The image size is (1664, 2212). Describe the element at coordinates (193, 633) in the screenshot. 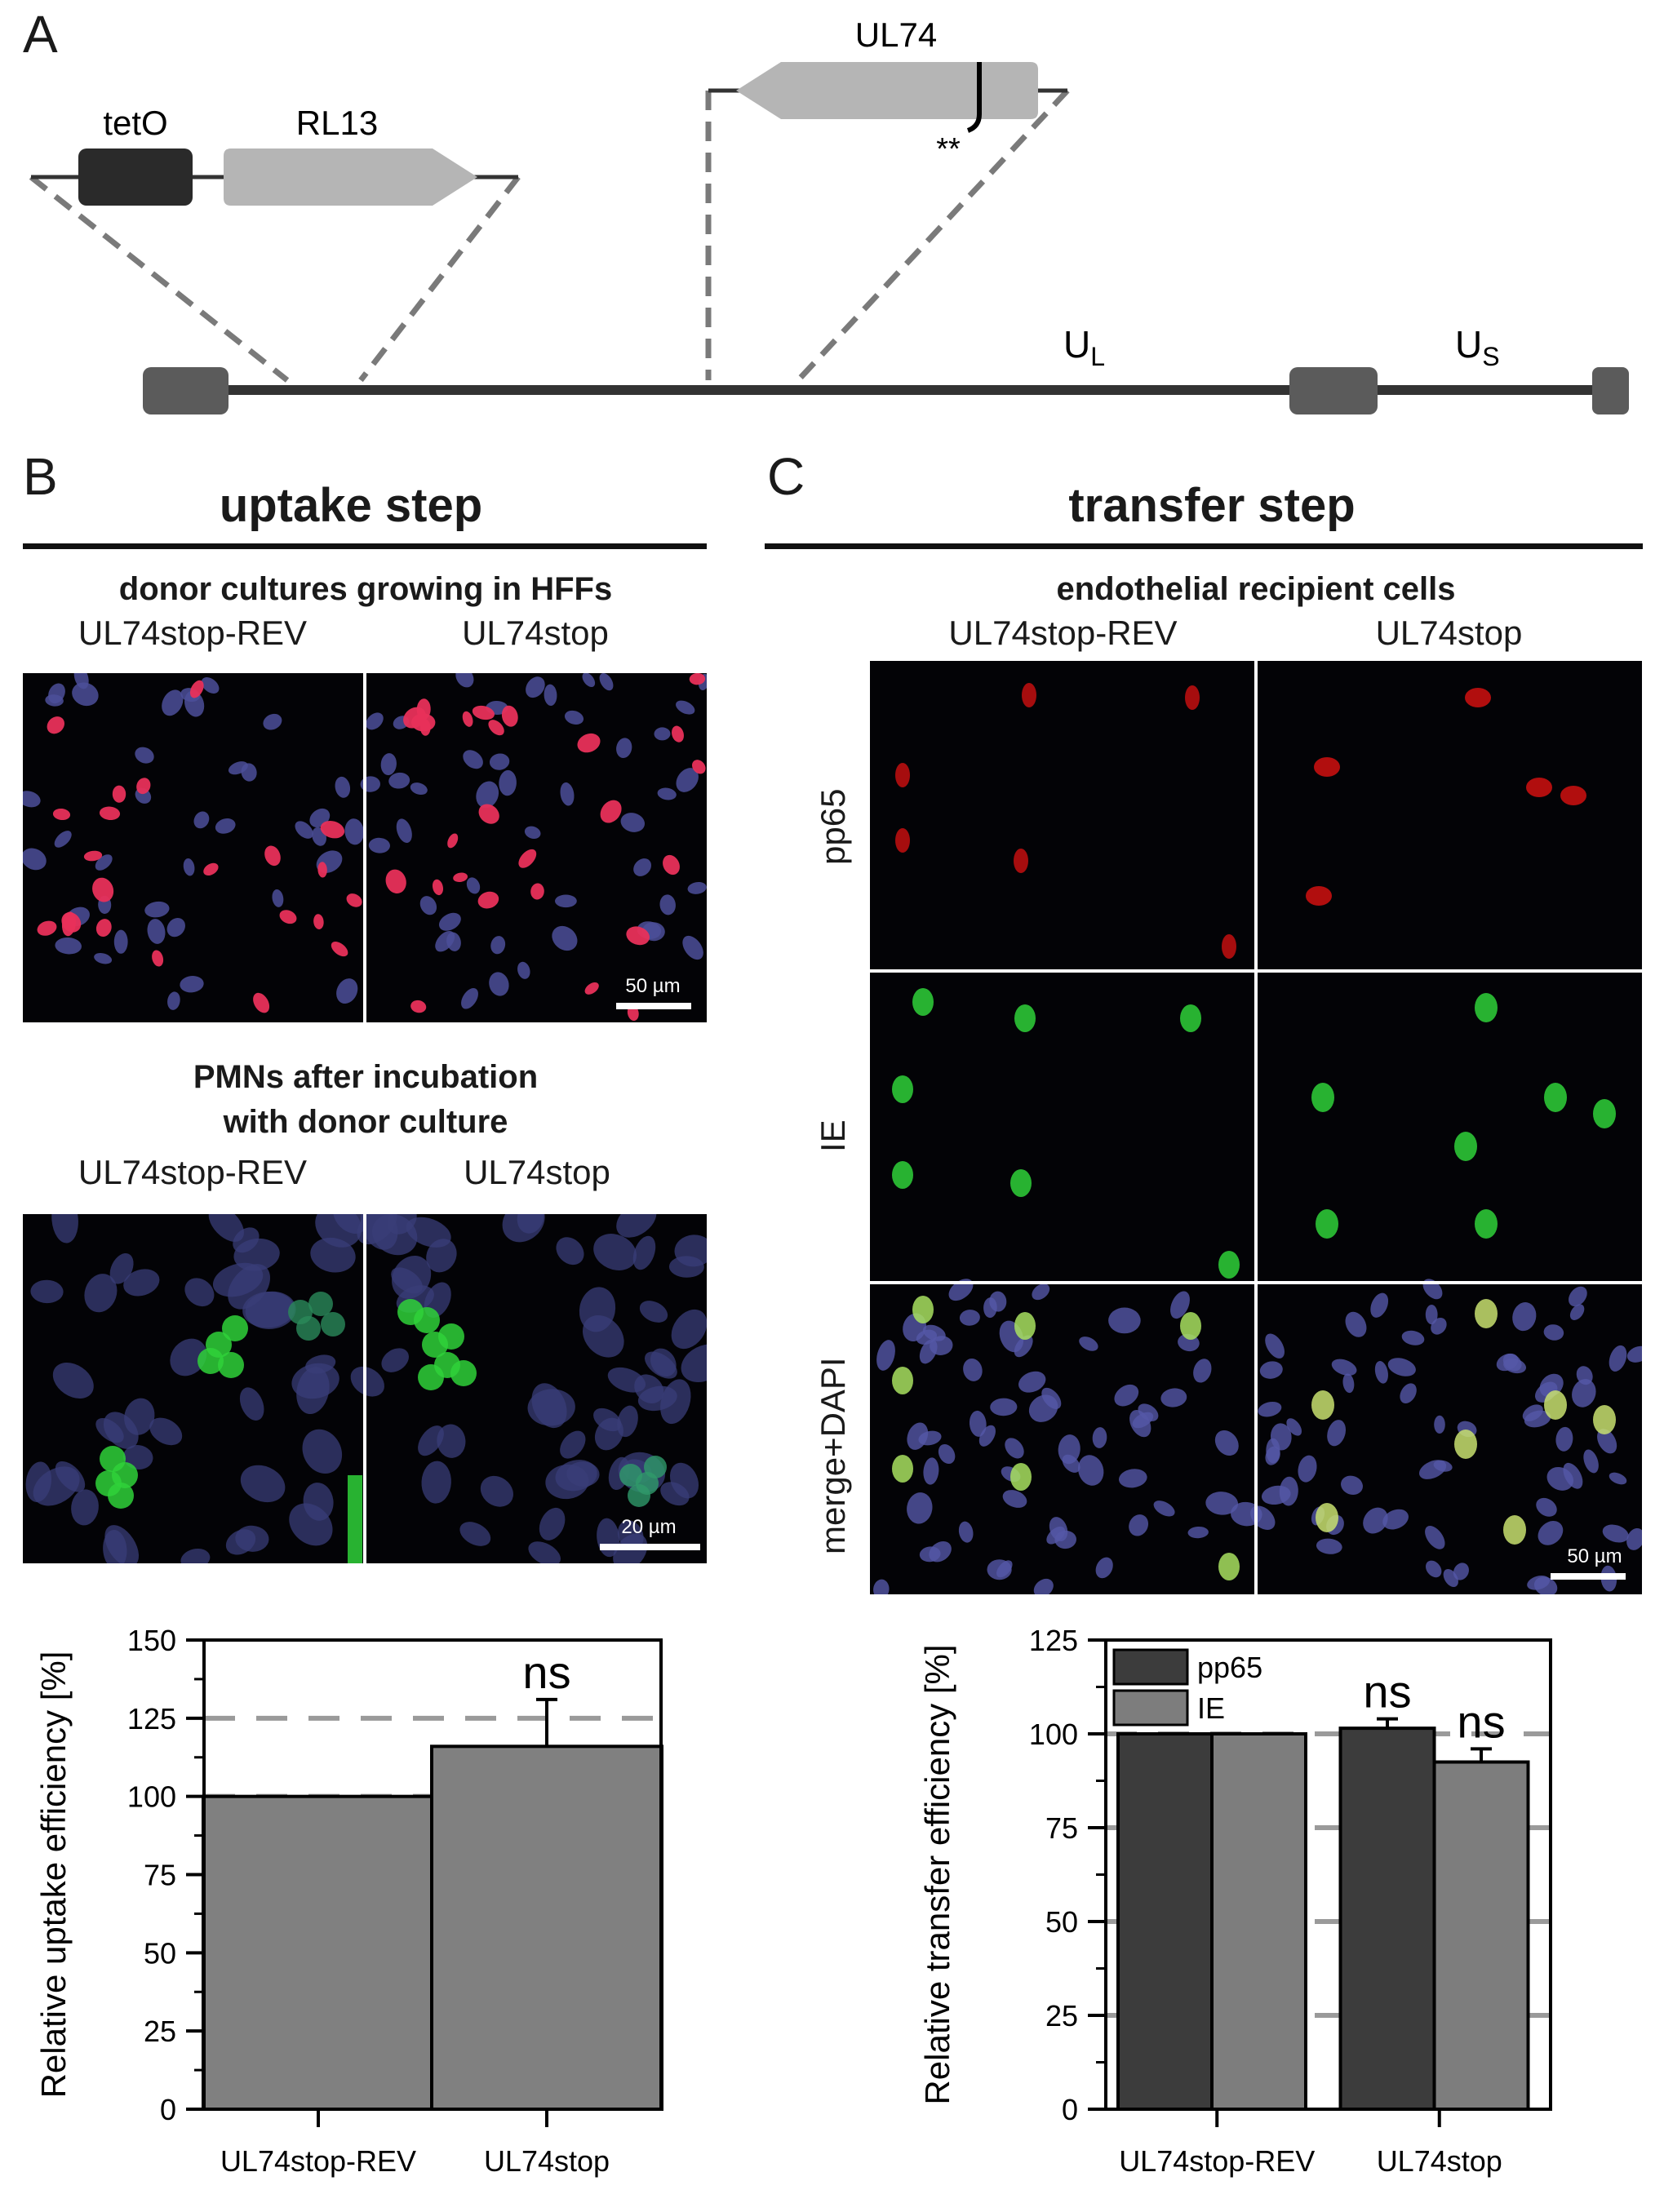

I see `donor-col-label-rev: UL74stop-REV` at that location.